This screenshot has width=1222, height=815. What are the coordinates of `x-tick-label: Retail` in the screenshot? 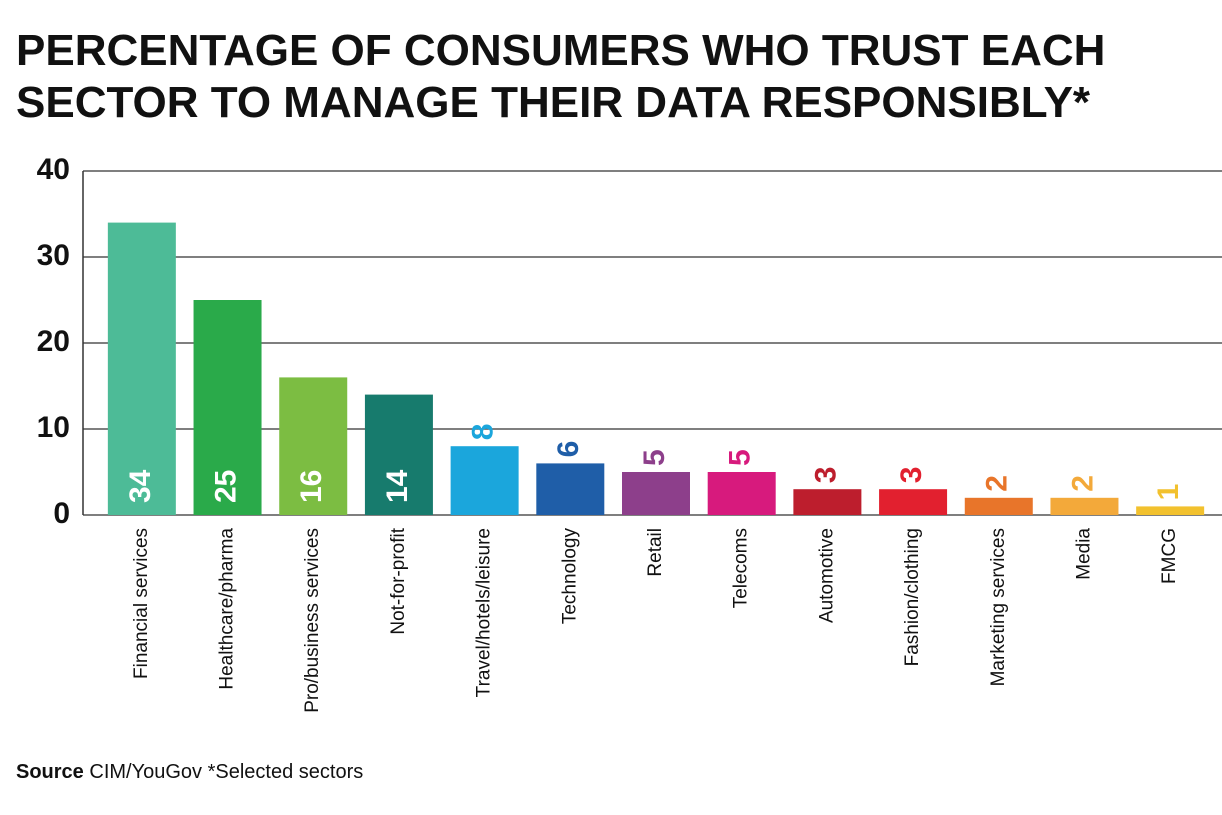 It's located at (655, 552).